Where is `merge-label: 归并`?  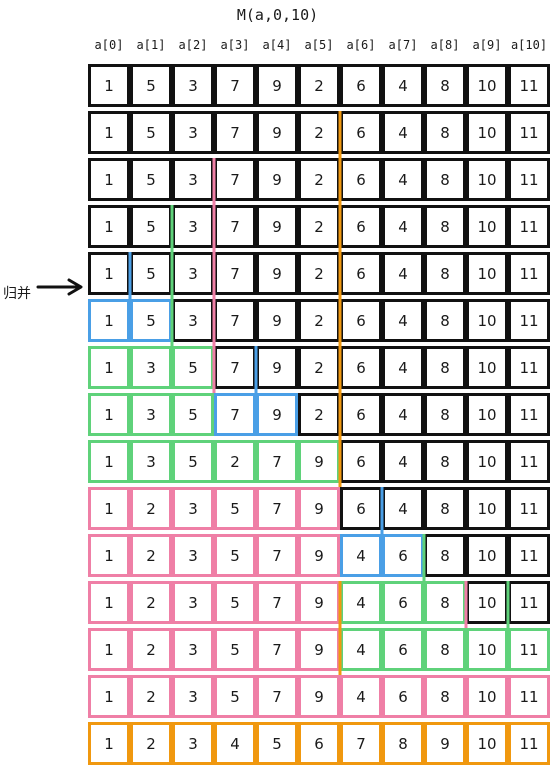 merge-label: 归并 is located at coordinates (17, 294).